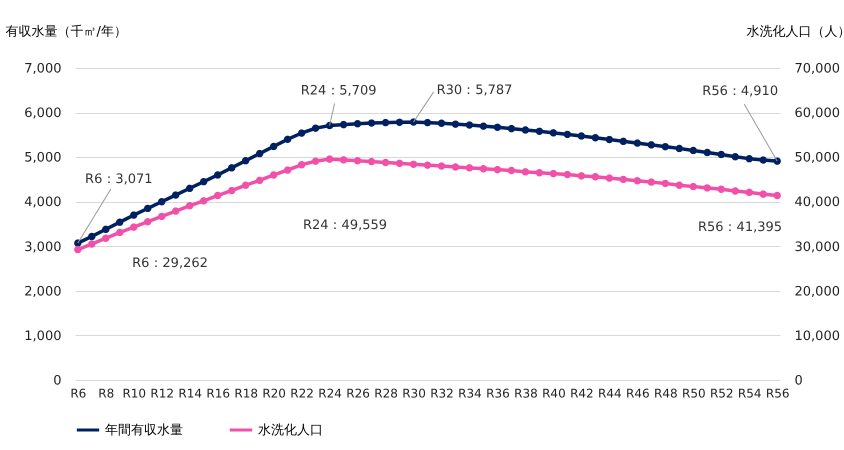 The width and height of the screenshot is (844, 450). Describe the element at coordinates (290, 430) in the screenshot. I see `legend-label: 水洗化人口` at that location.